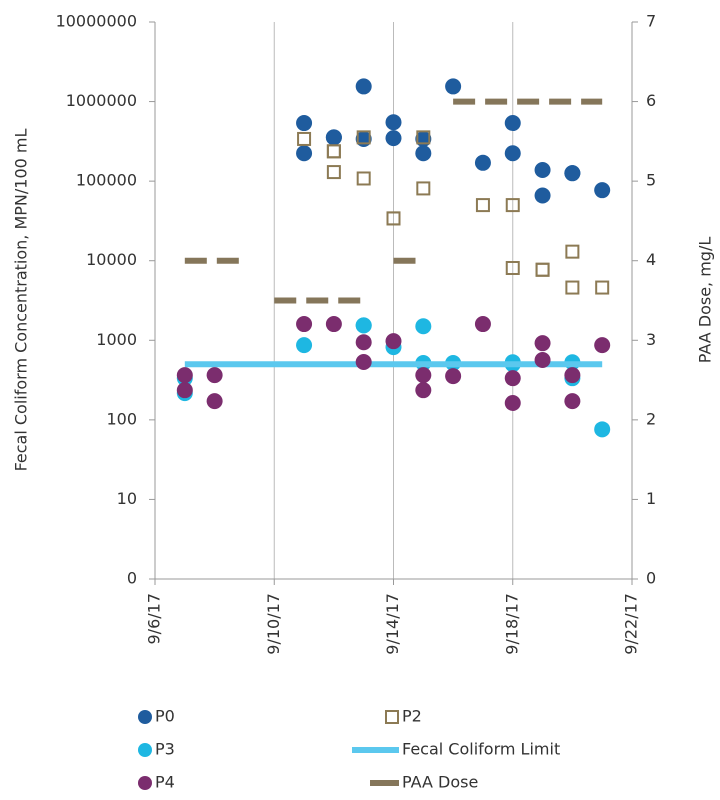  What do you see at coordinates (631, 624) in the screenshot?
I see `x-tick-label: 9/22/17` at bounding box center [631, 624].